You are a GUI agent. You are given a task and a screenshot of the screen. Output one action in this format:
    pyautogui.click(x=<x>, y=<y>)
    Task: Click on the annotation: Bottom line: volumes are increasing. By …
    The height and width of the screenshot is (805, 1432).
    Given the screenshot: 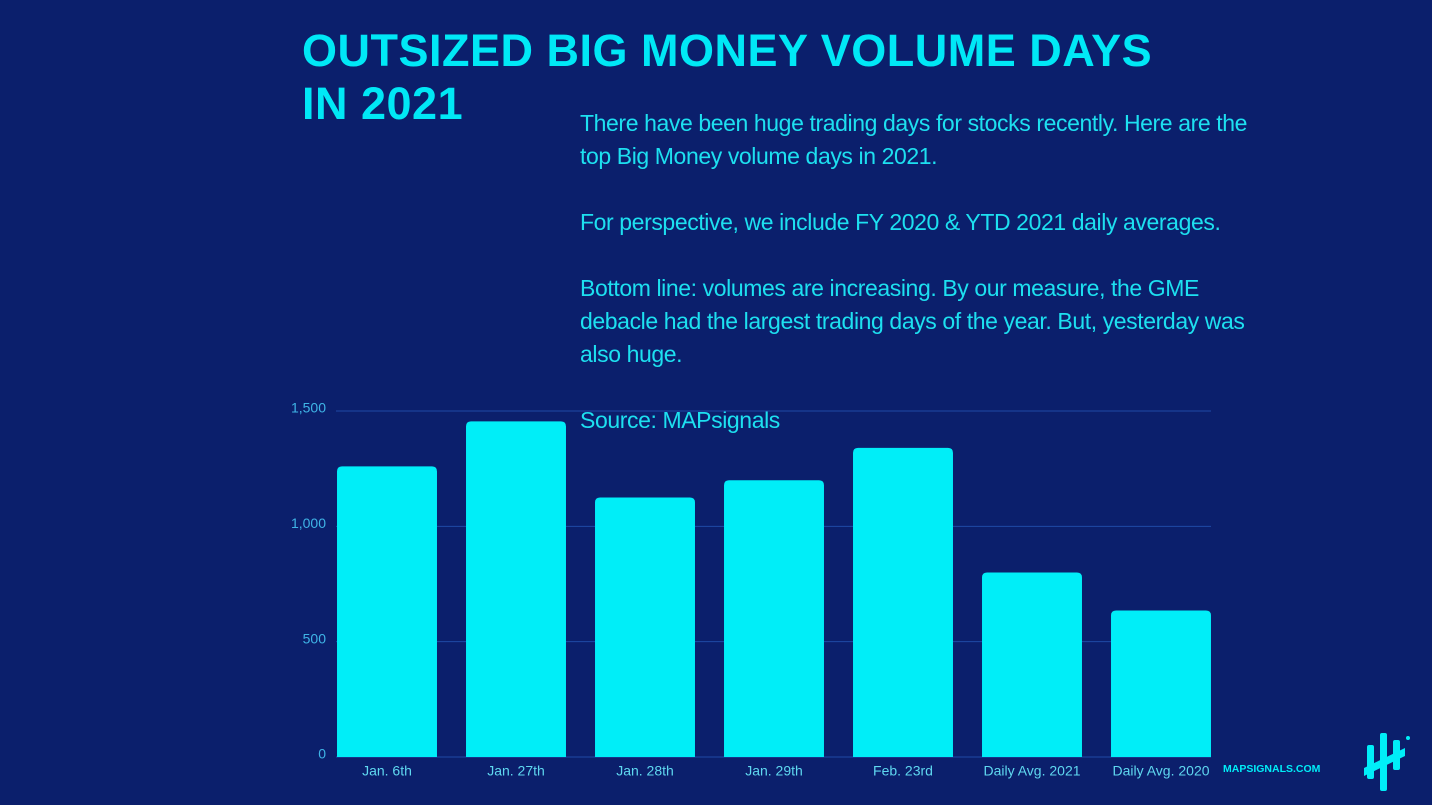 What is the action you would take?
    pyautogui.click(x=912, y=321)
    